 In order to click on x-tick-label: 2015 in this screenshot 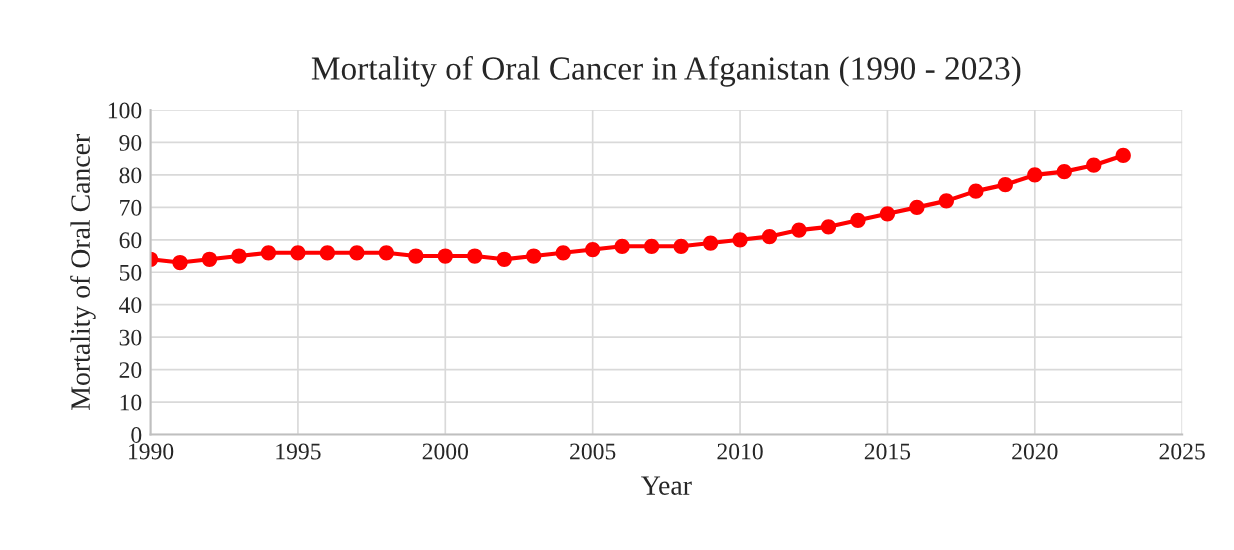, I will do `click(887, 451)`.